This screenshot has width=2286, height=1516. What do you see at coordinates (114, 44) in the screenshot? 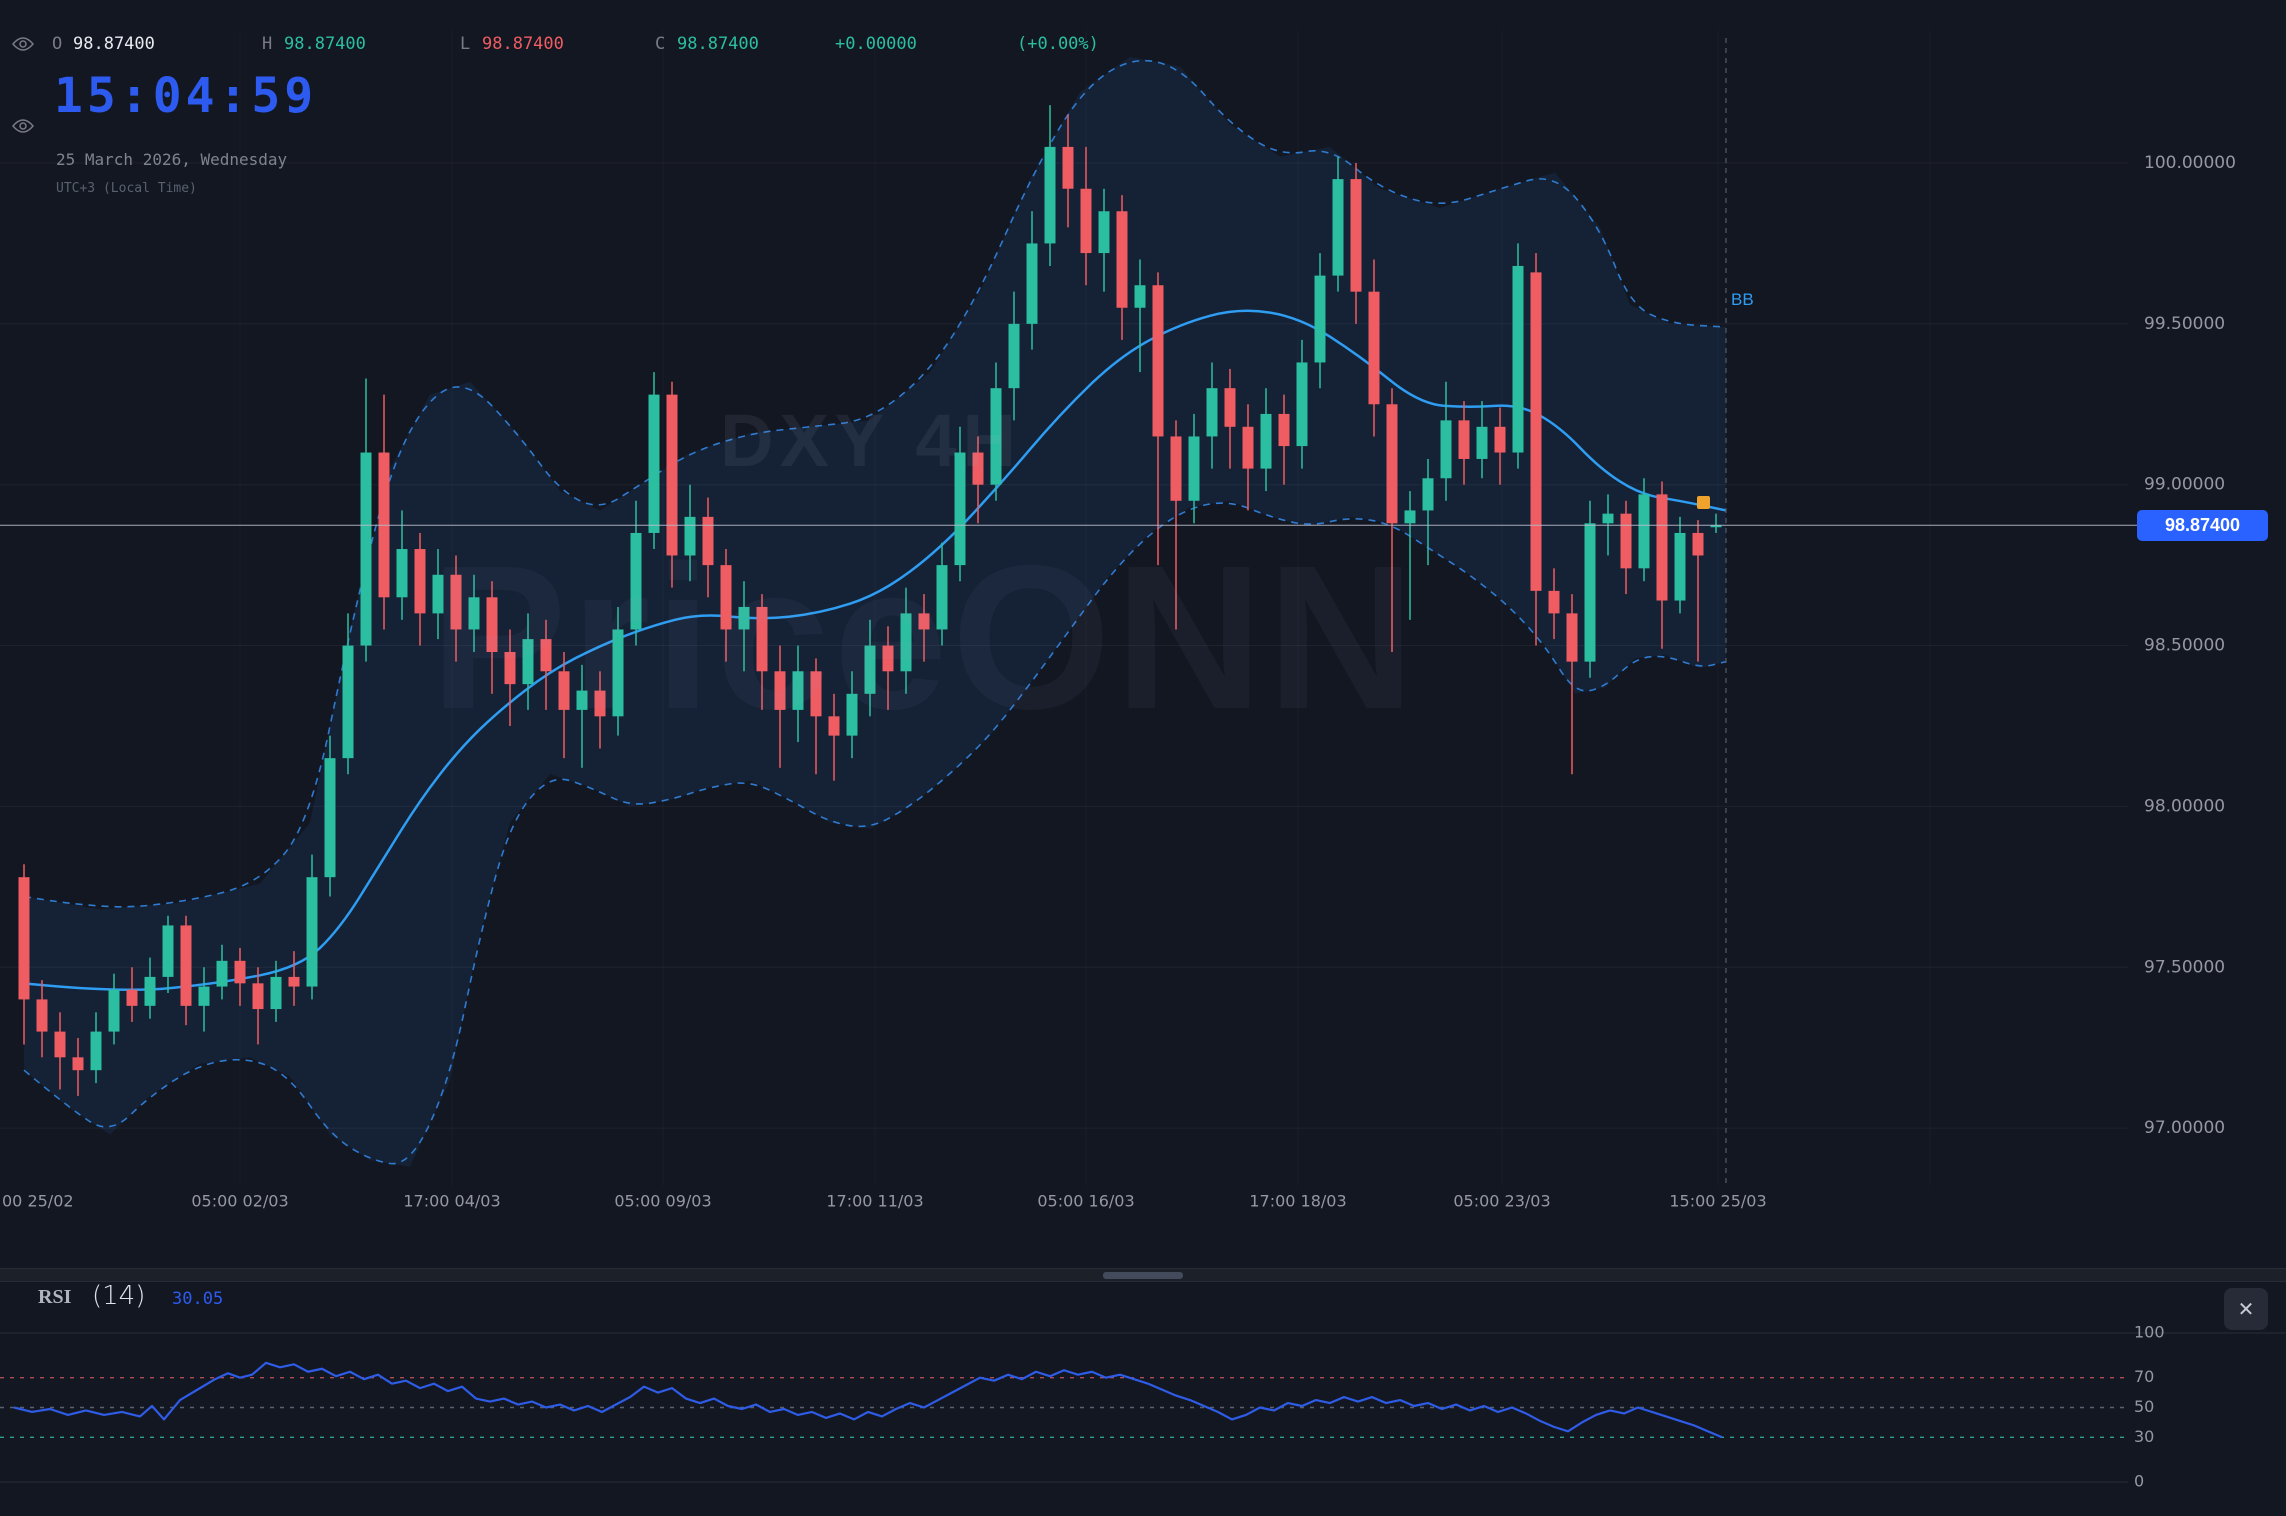
I see `open-value: 98.87400` at bounding box center [114, 44].